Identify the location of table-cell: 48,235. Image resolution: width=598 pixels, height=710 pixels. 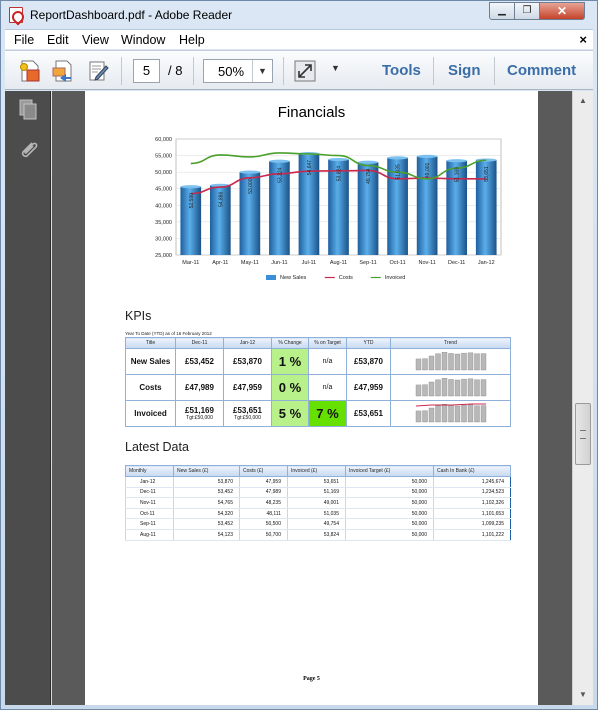
(263, 503).